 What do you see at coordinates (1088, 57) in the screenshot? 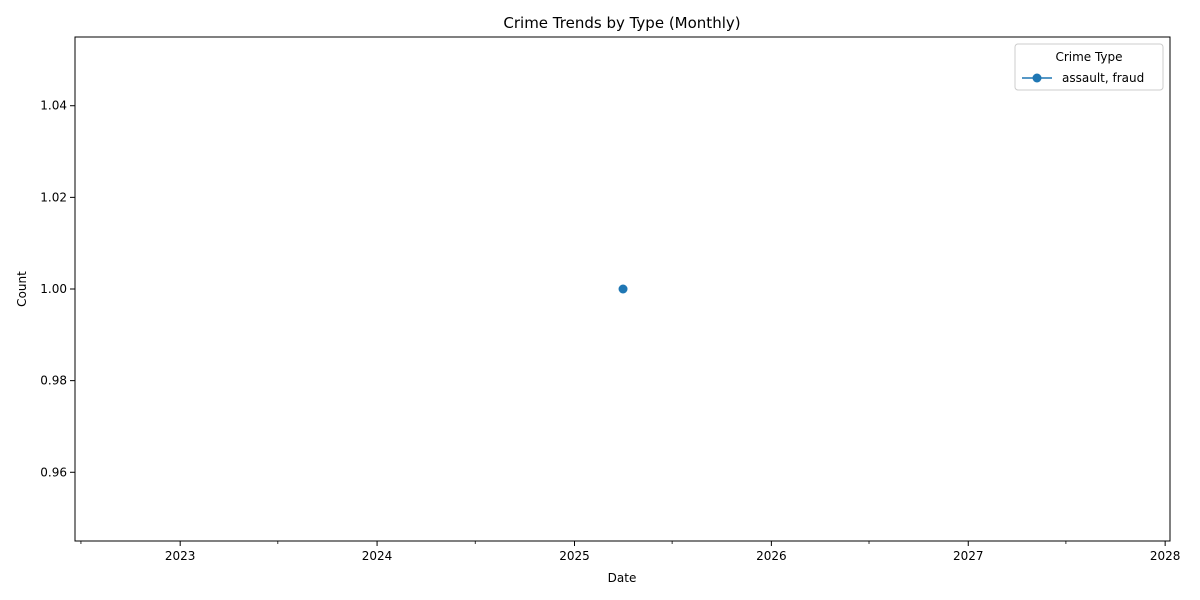
I see `legend-title: Crime Type` at bounding box center [1088, 57].